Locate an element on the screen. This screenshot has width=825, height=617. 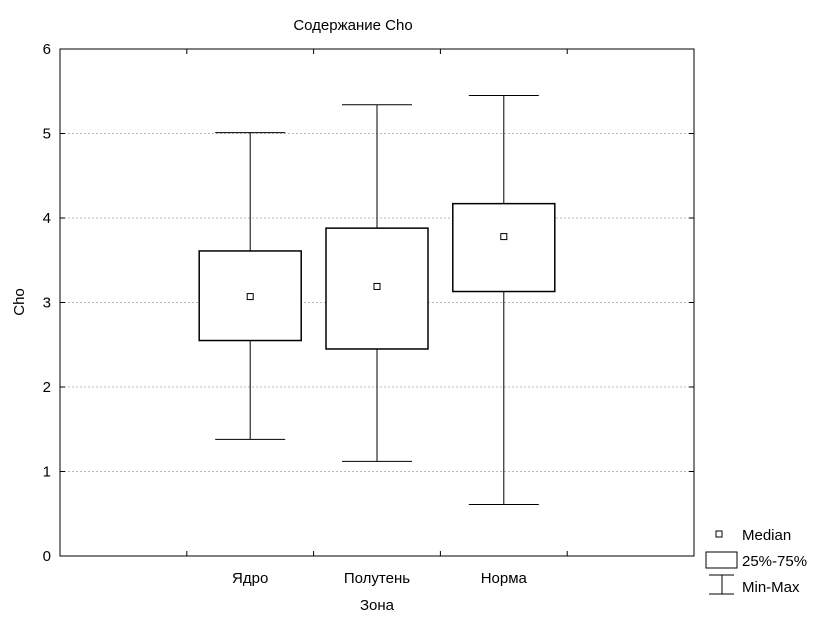
x-tick-label: Полутень is located at coordinates (377, 578).